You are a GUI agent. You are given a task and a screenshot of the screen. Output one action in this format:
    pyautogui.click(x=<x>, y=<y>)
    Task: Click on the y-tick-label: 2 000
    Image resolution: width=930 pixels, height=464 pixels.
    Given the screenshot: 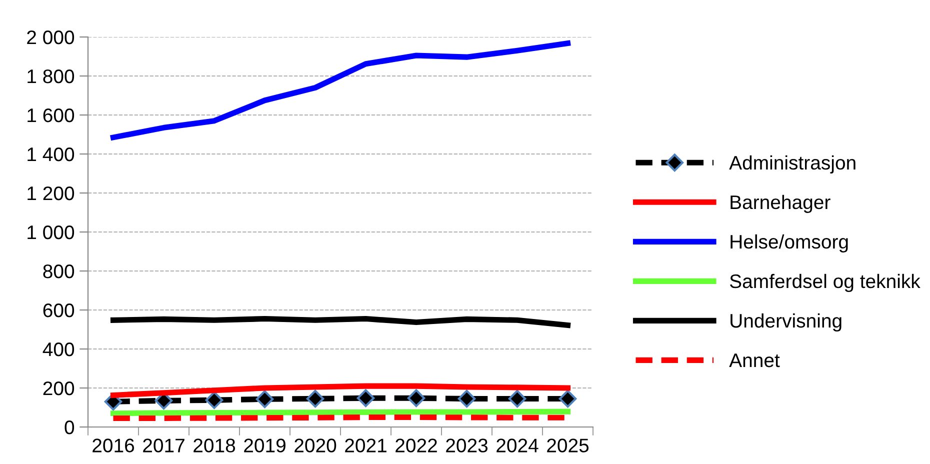 What is the action you would take?
    pyautogui.click(x=50, y=37)
    